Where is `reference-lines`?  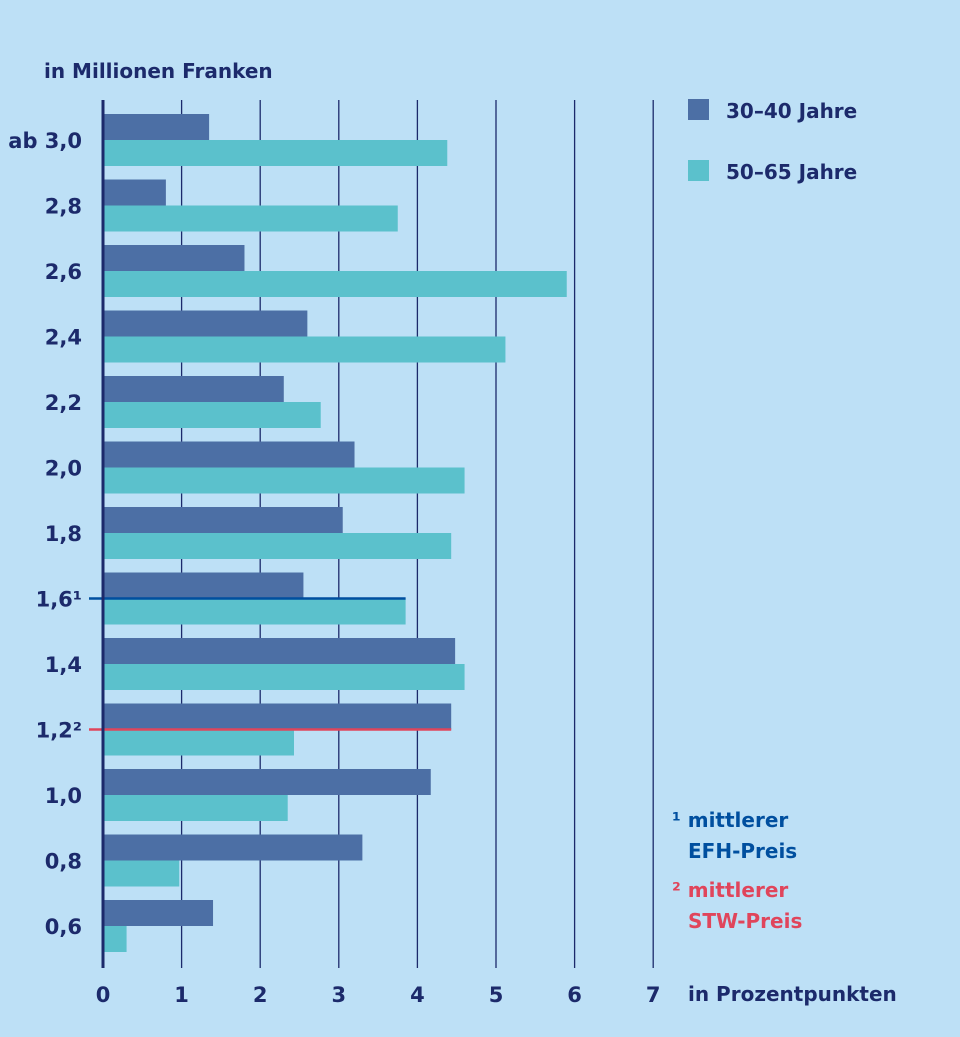 reference-lines is located at coordinates (270, 664).